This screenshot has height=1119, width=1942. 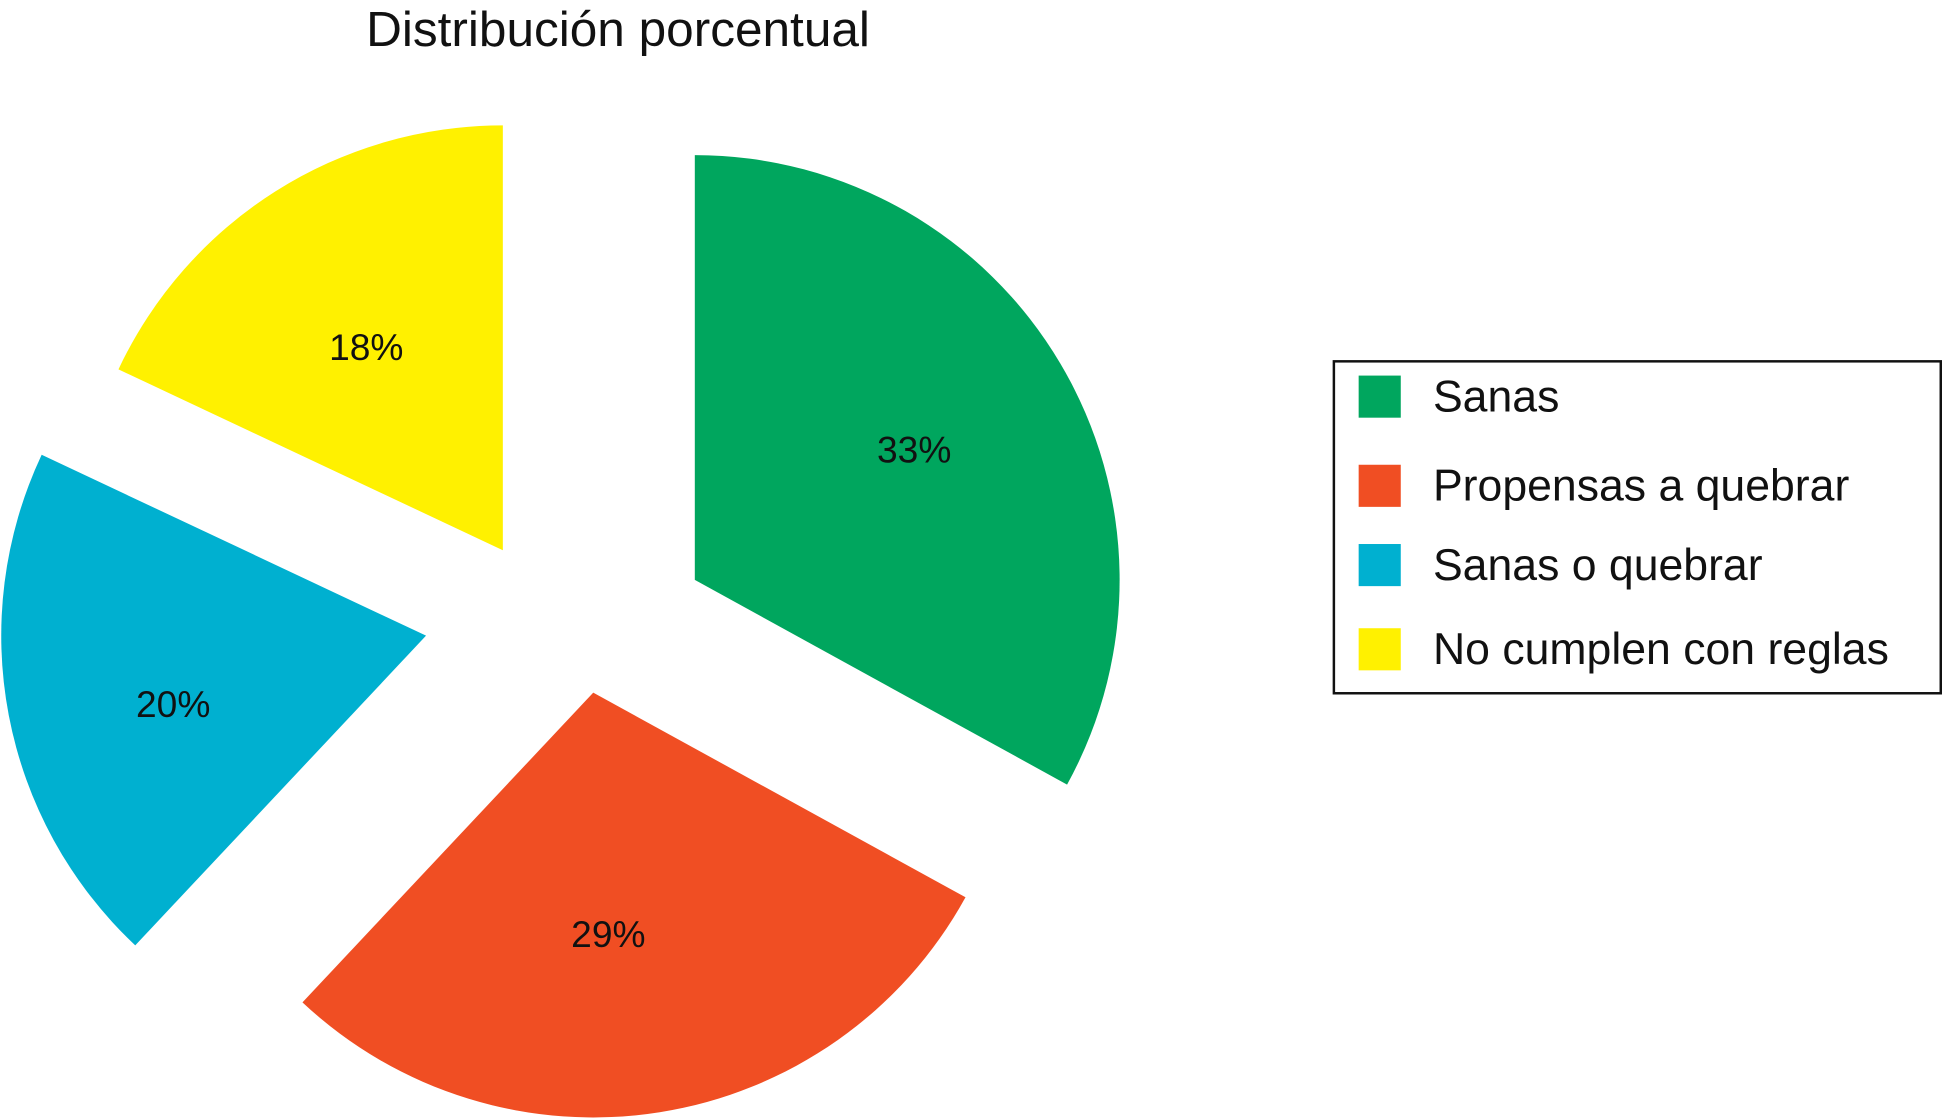 I want to click on legend-label: No cumplen con reglas, so click(x=1661, y=649).